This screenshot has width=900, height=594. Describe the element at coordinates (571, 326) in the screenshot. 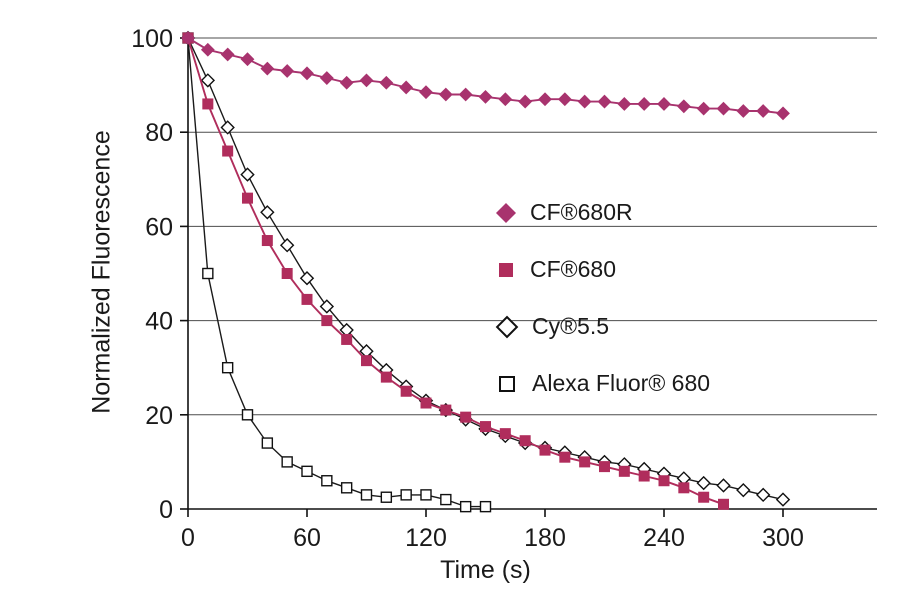

I see `legend-label-cy55: Cy®5.5` at that location.